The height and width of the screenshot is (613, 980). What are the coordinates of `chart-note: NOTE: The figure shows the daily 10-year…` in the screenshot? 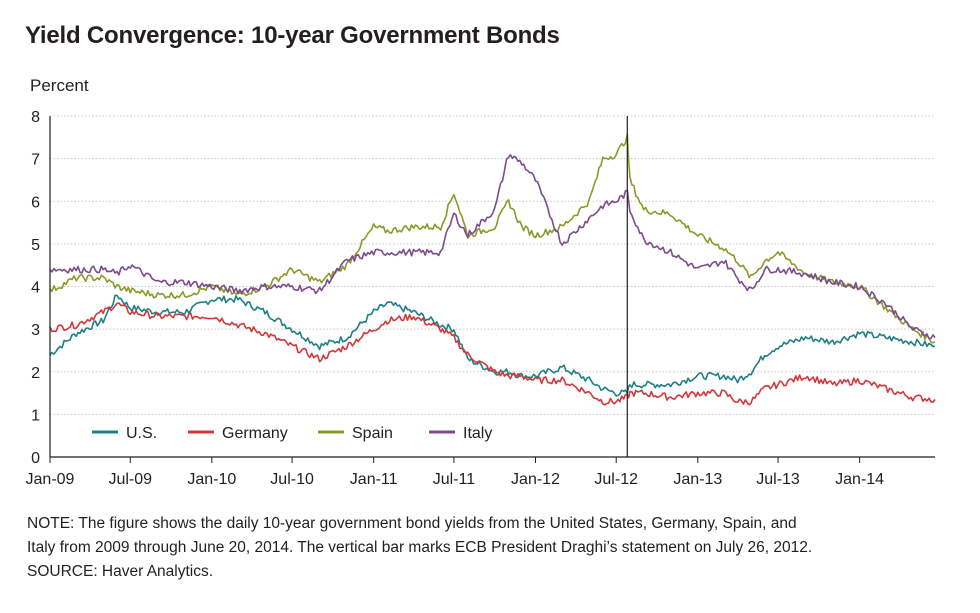 It's located at (499, 548).